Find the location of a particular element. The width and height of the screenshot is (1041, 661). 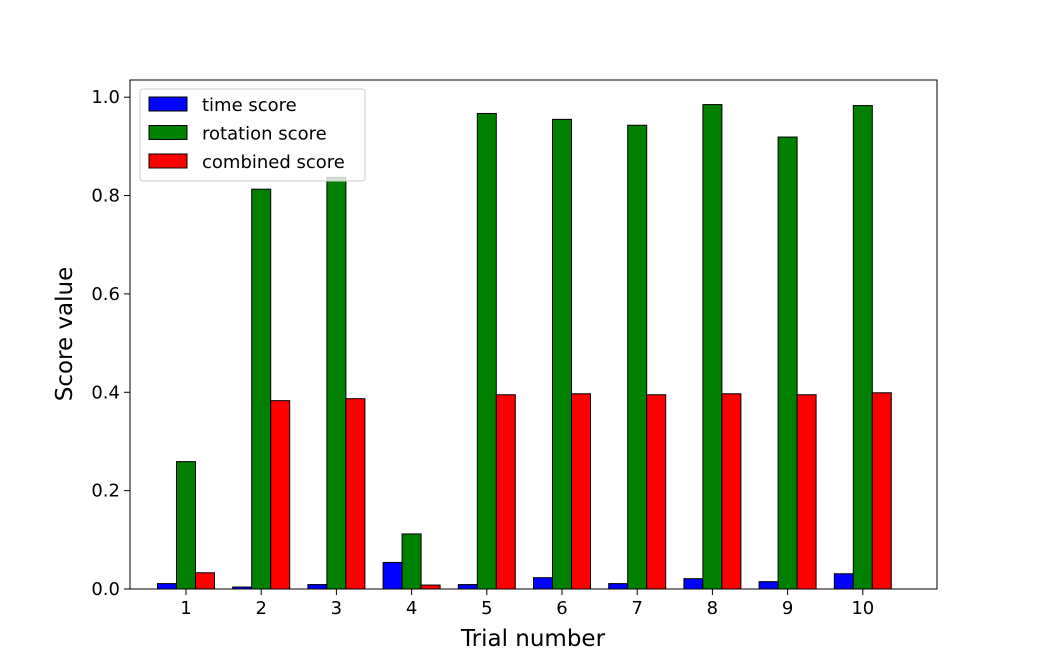

x-axis-label: Trial number is located at coordinates (533, 639).